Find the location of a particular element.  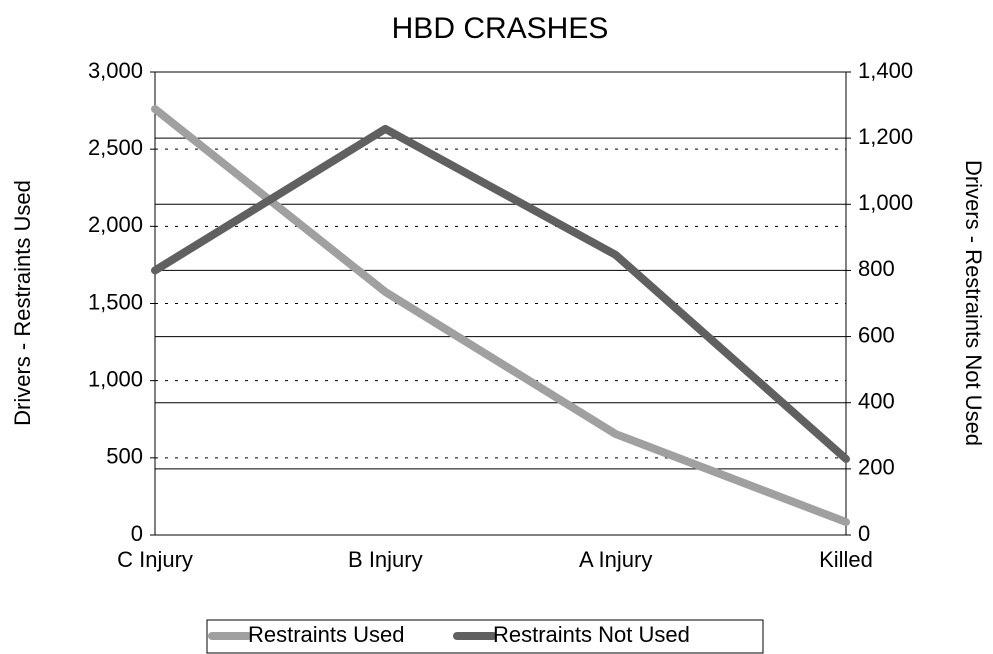

y2-tick-label: 200 is located at coordinates (876, 467).